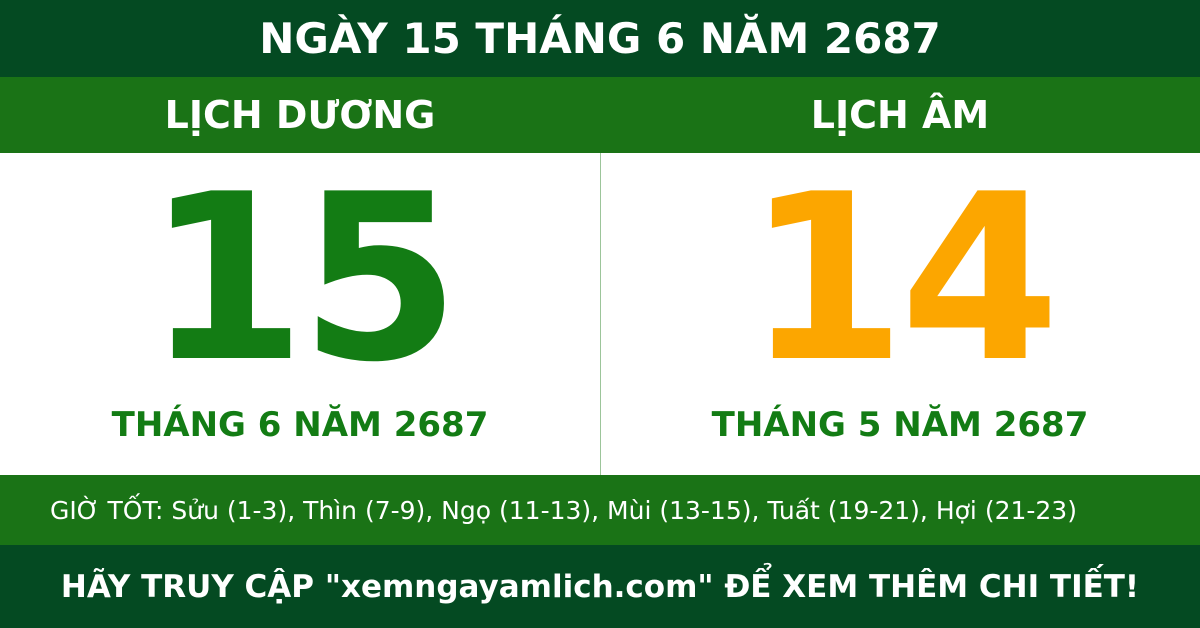 The image size is (1200, 628). What do you see at coordinates (600, 115) in the screenshot?
I see `column-headers: LỊCH DƯƠNG LỊCH ÂM` at bounding box center [600, 115].